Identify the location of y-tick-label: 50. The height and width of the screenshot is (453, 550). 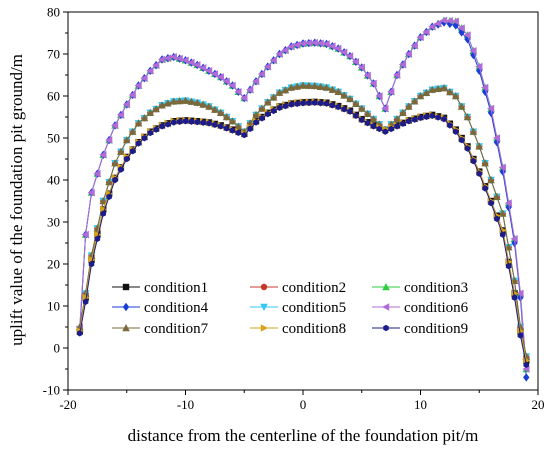
(53, 138).